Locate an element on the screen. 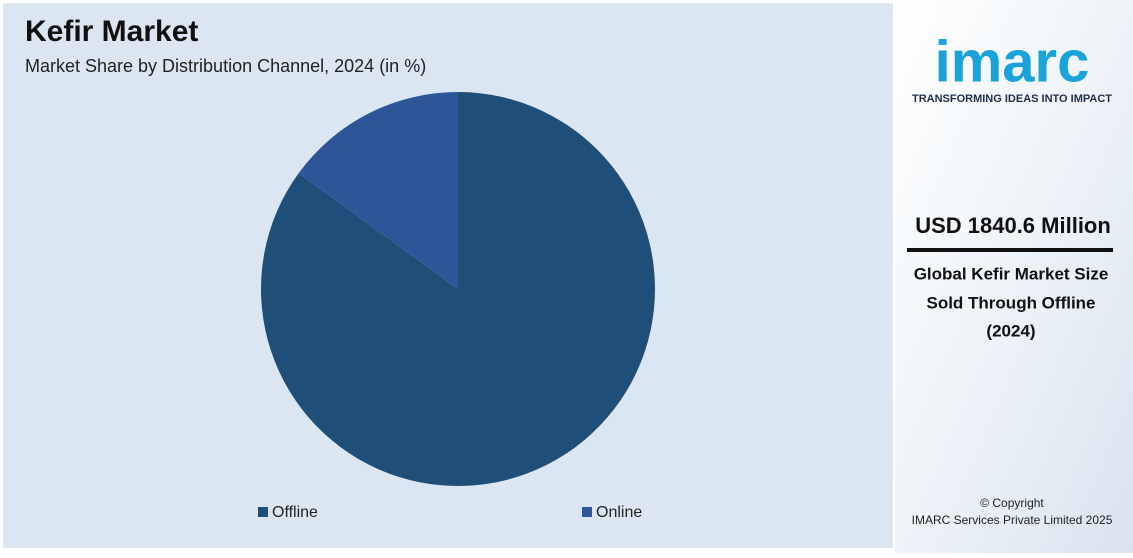  copyright: © Copyright is located at coordinates (1012, 503).